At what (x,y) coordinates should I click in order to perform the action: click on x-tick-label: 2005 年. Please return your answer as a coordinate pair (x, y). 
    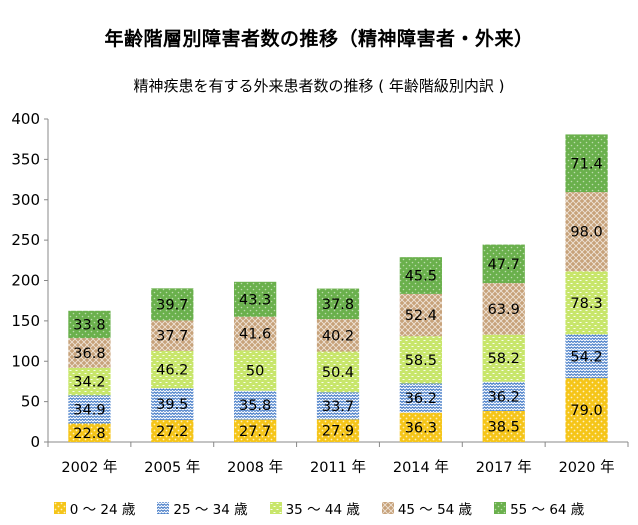
    Looking at the image, I should click on (172, 467).